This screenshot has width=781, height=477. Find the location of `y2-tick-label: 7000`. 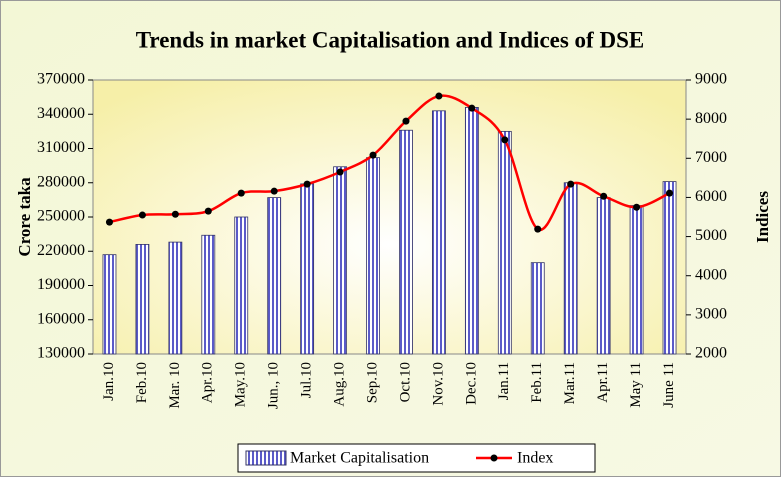

y2-tick-label: 7000 is located at coordinates (711, 157).